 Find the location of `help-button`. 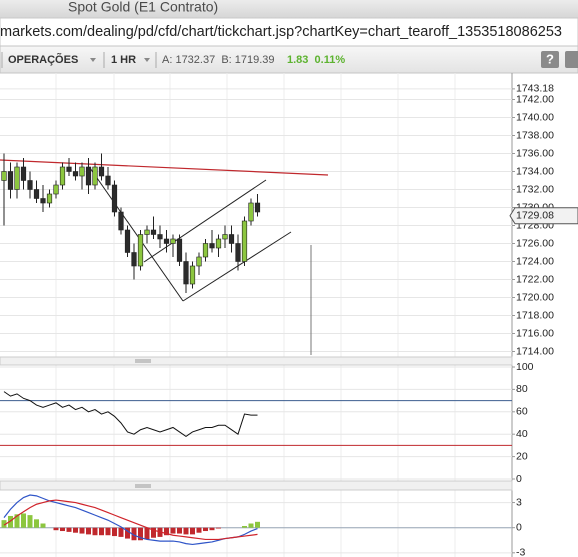

help-button is located at coordinates (550, 59).